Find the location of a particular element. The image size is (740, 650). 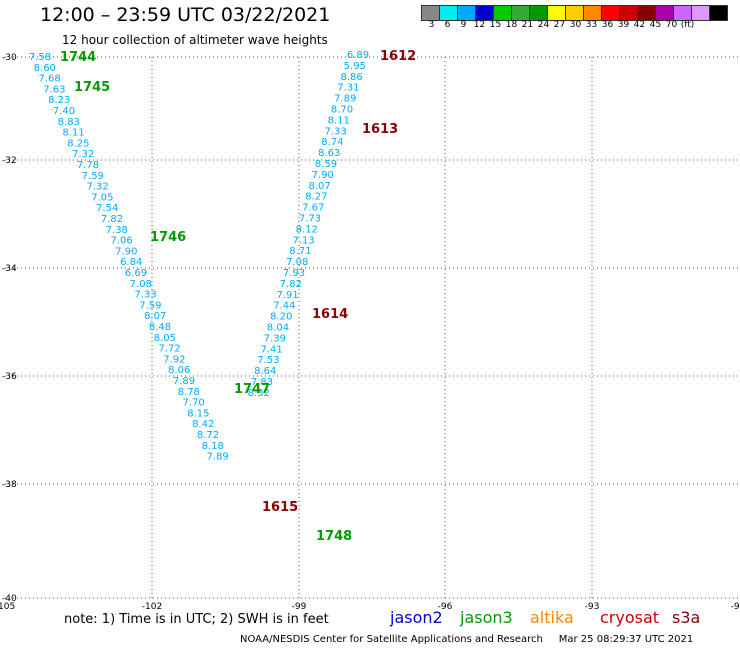

wave-height-value: 7.78 is located at coordinates (88, 165).